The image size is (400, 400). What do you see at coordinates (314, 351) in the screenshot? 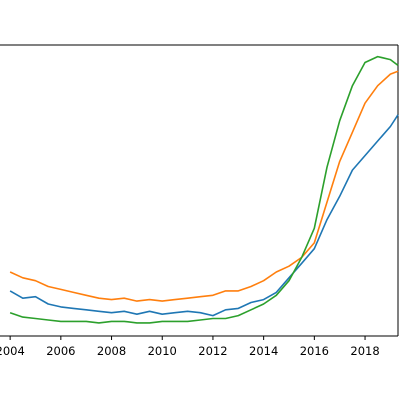
I see `x-tick-label: 2016` at bounding box center [314, 351].